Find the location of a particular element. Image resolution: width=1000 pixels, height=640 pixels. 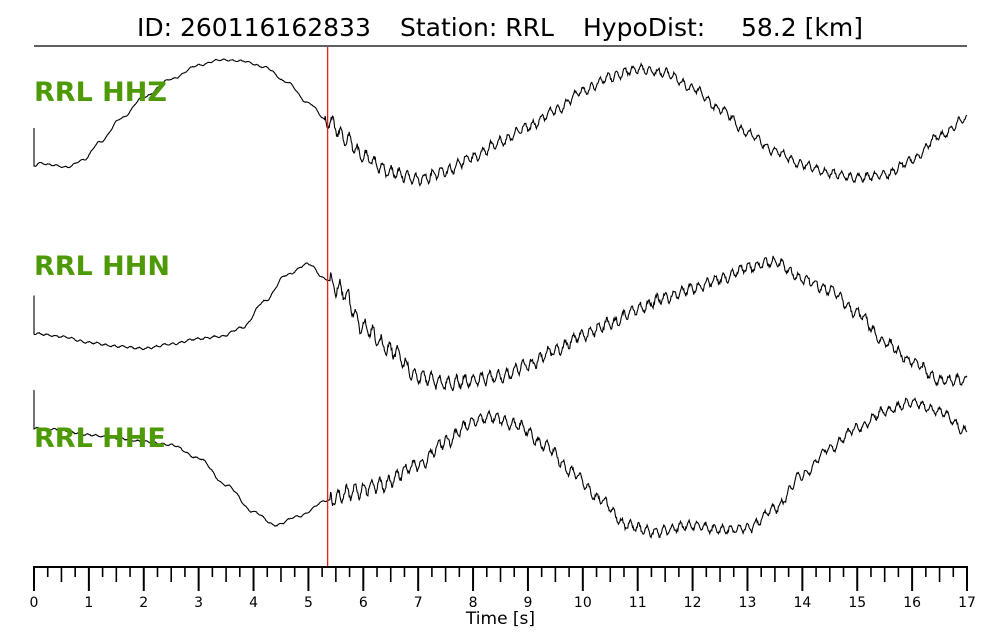

x-axis-label: Time [s] is located at coordinates (500, 619).